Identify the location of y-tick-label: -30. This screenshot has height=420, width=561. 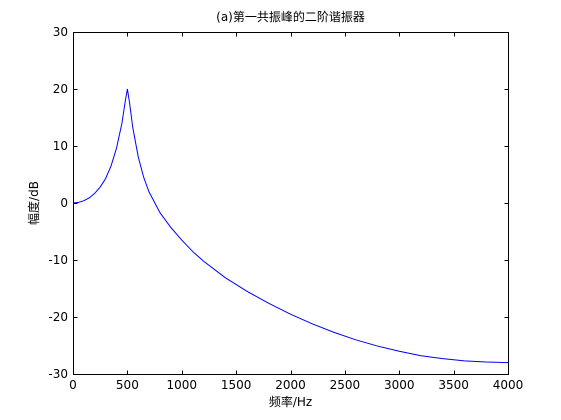
(58, 374).